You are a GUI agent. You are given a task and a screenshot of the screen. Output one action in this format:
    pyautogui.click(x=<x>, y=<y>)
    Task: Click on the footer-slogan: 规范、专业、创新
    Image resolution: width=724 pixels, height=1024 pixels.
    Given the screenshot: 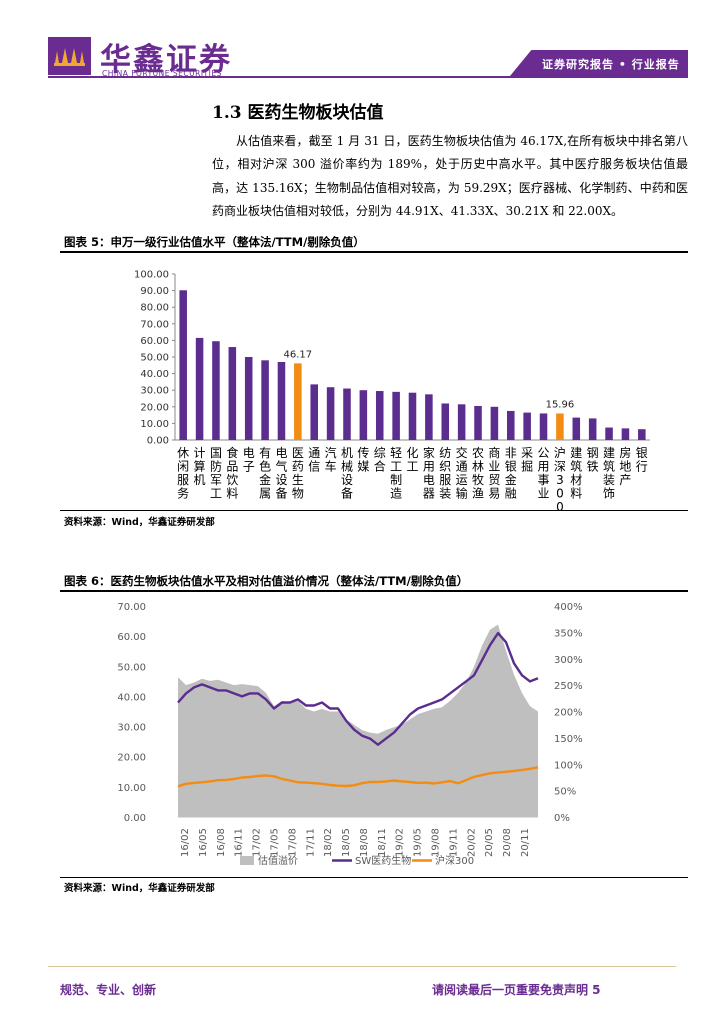 What is the action you would take?
    pyautogui.click(x=108, y=990)
    